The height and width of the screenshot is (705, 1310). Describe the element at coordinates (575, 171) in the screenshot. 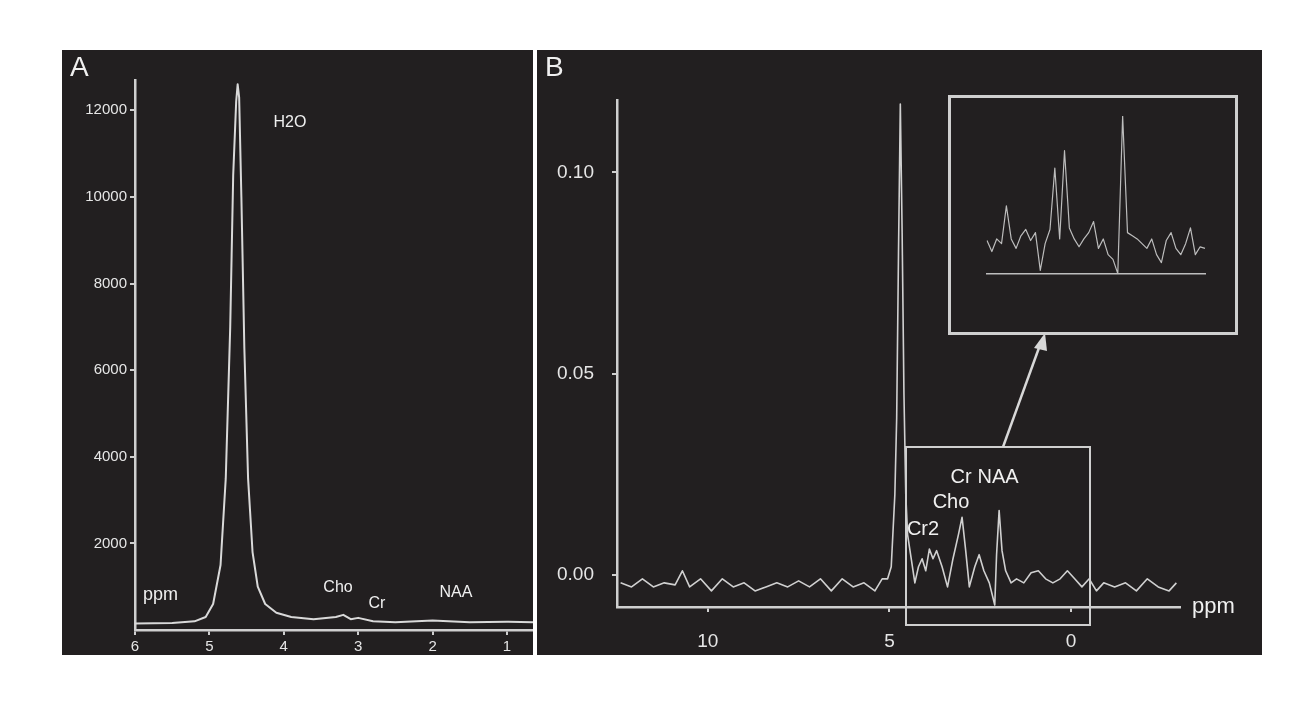

I see `y-tick-label: 0.10` at that location.